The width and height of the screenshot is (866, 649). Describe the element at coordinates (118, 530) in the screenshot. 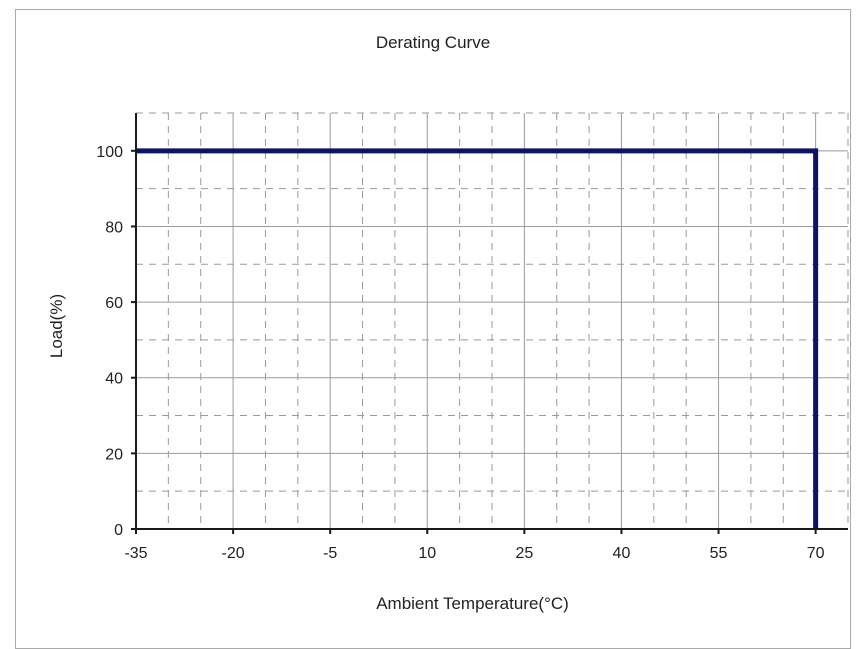

I see `y-tick-label: 0` at that location.